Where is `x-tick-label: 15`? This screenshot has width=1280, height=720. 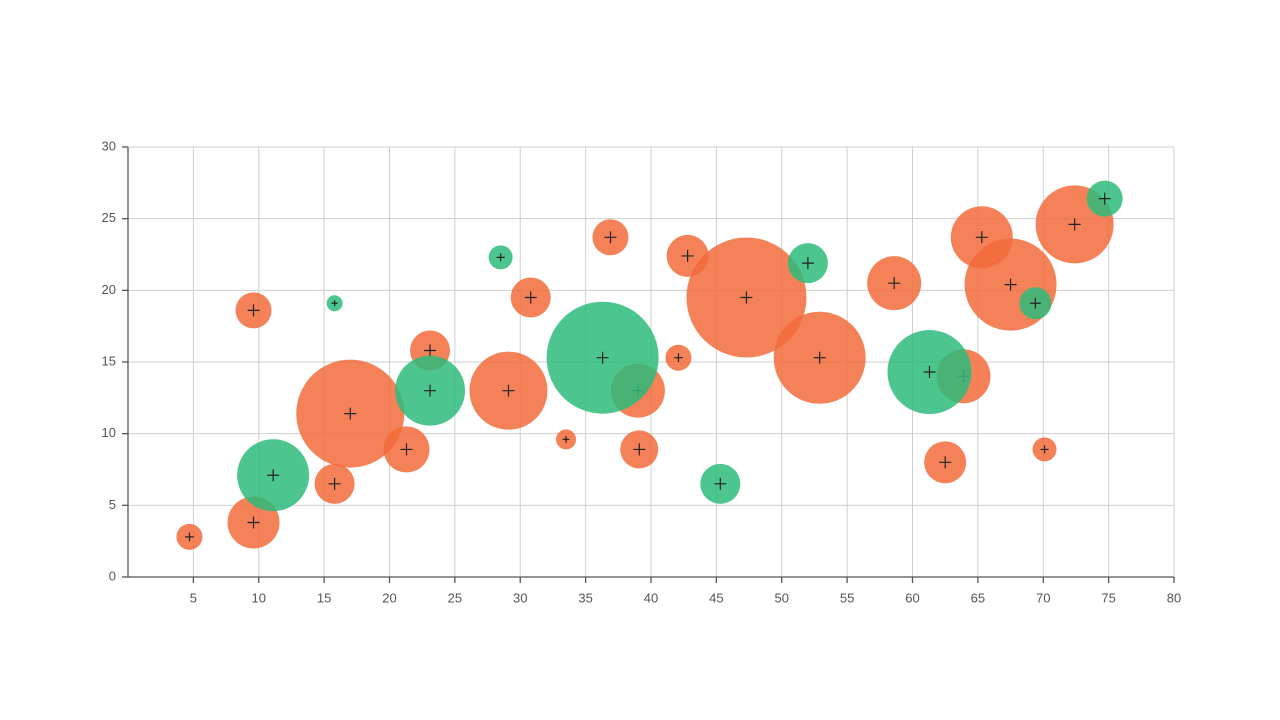
x-tick-label: 15 is located at coordinates (324, 597).